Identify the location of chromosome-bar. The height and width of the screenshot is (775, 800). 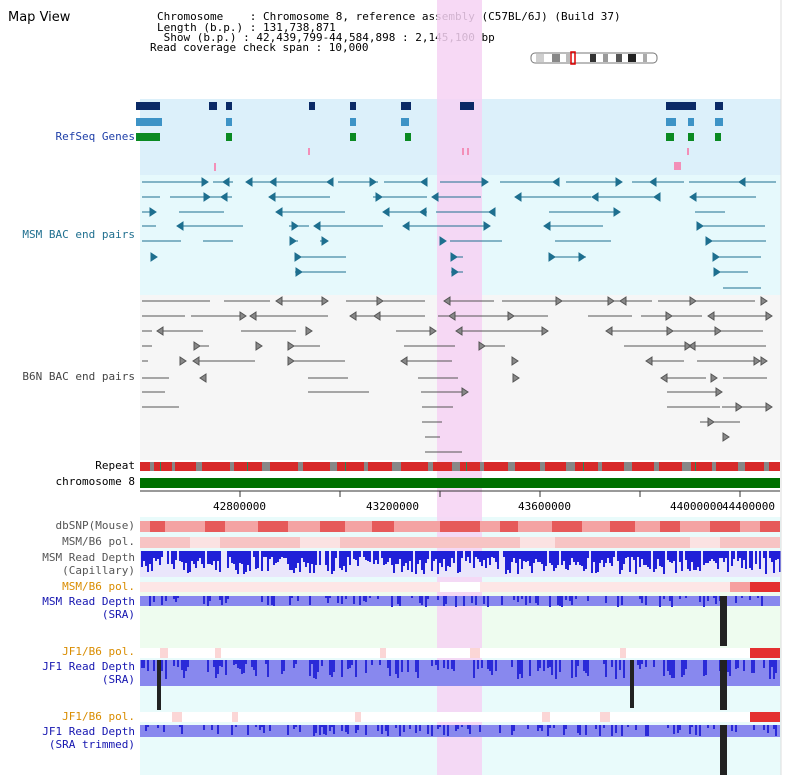
(460, 483).